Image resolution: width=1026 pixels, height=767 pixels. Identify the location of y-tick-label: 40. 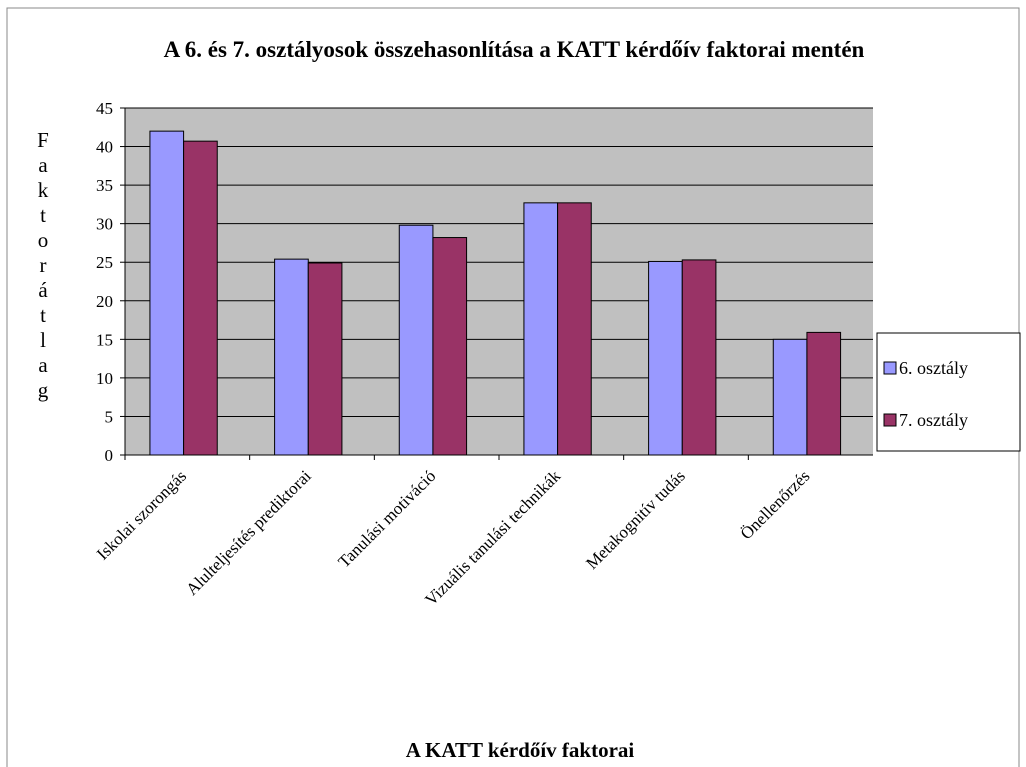
(104, 147).